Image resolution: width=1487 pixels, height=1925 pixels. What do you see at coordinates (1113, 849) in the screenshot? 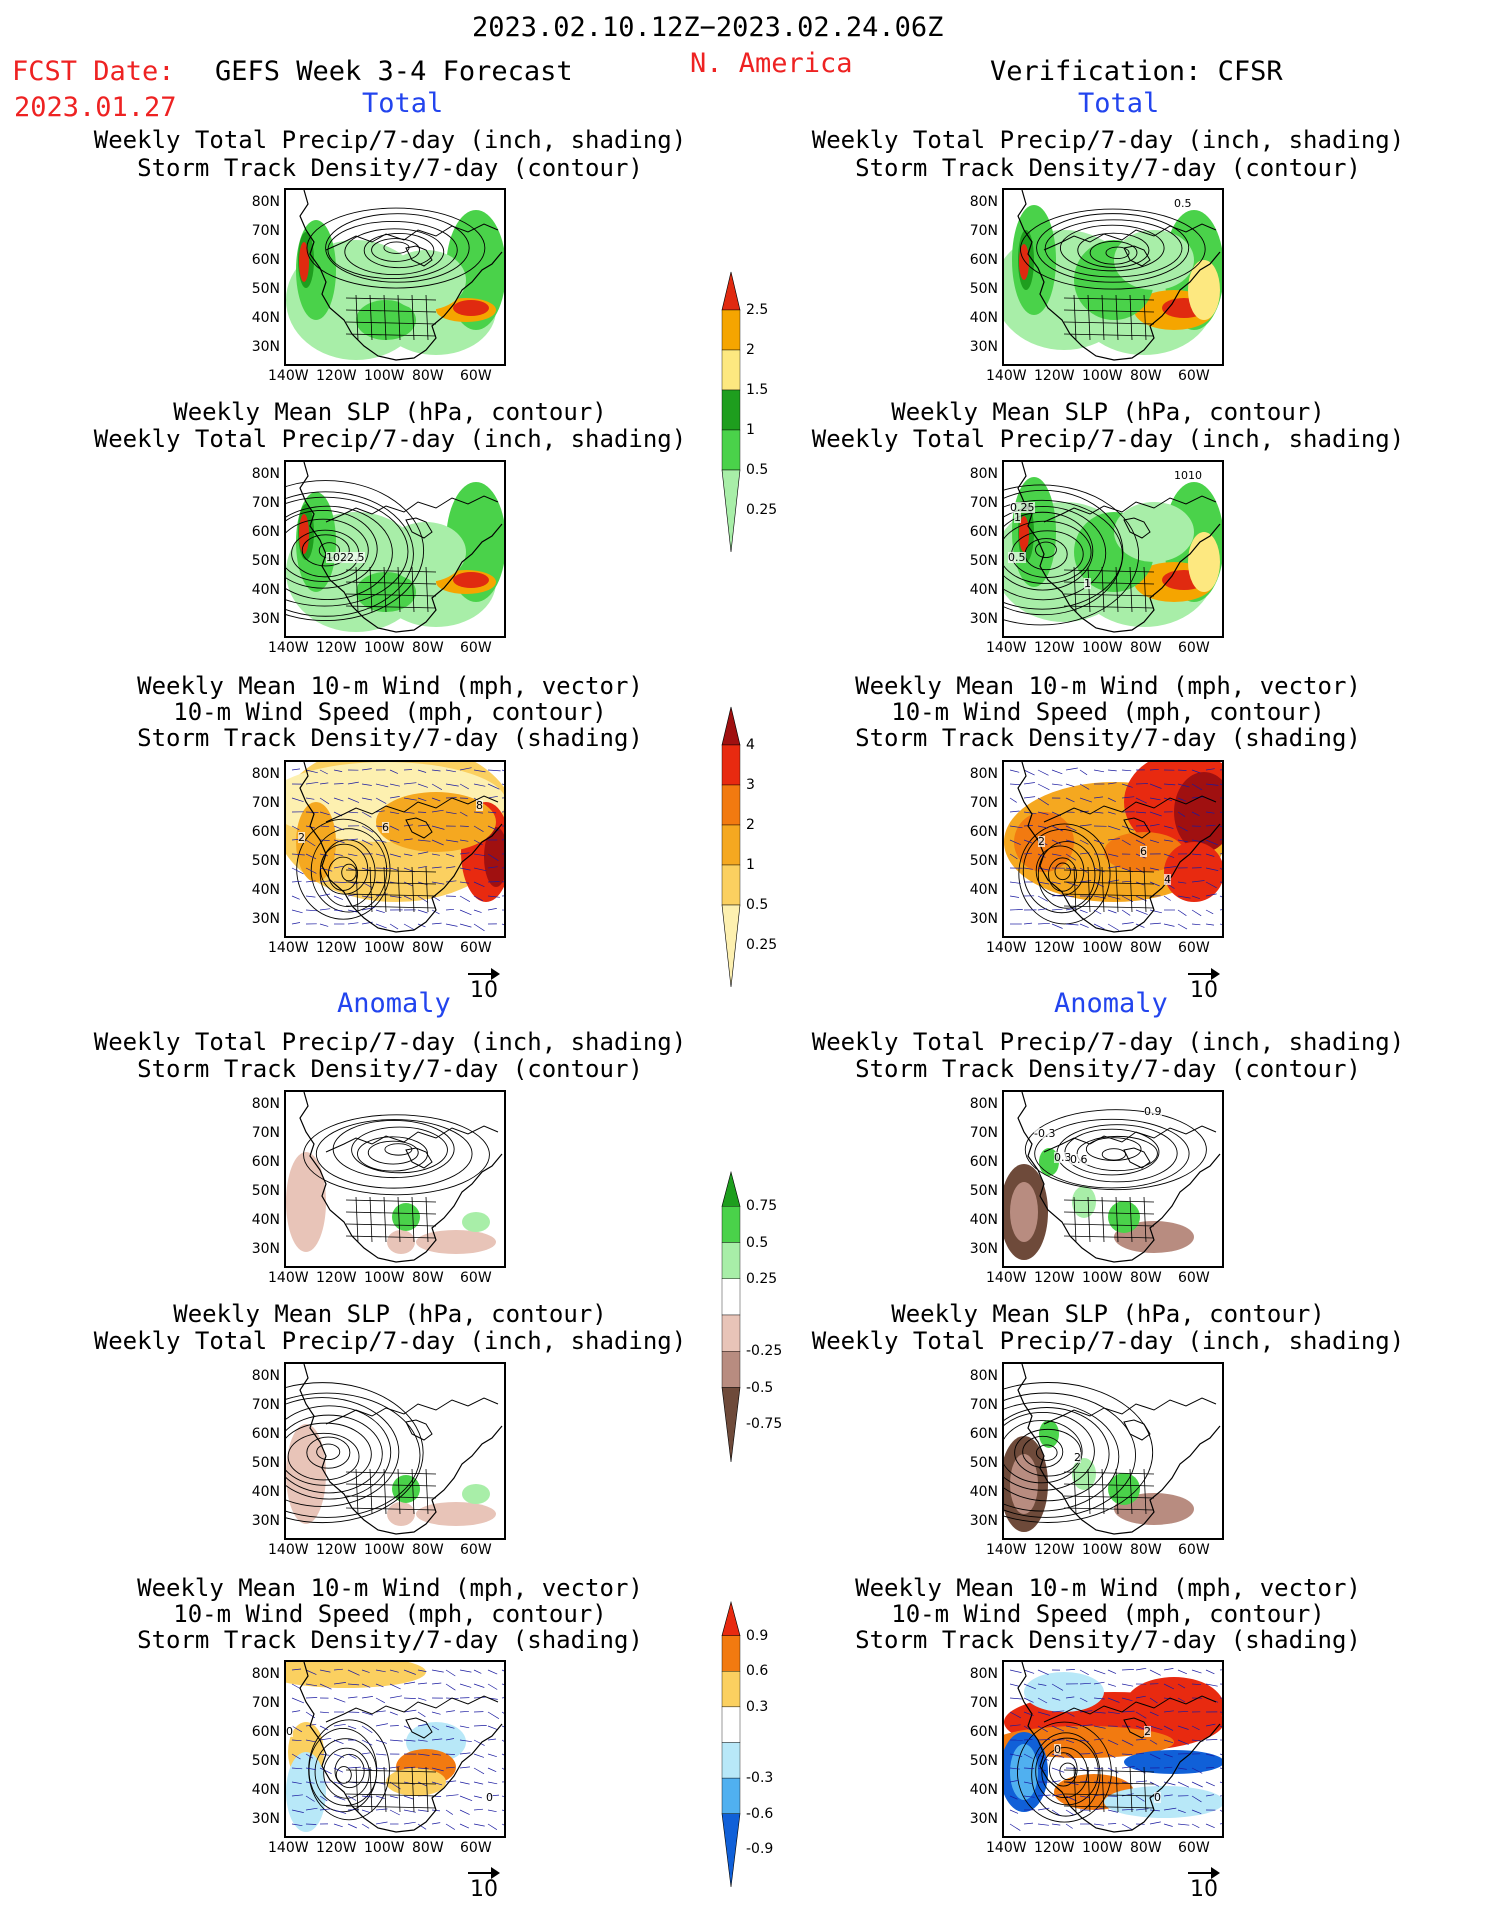
I see `map-panel-r3-verification: 2 6 4` at bounding box center [1113, 849].